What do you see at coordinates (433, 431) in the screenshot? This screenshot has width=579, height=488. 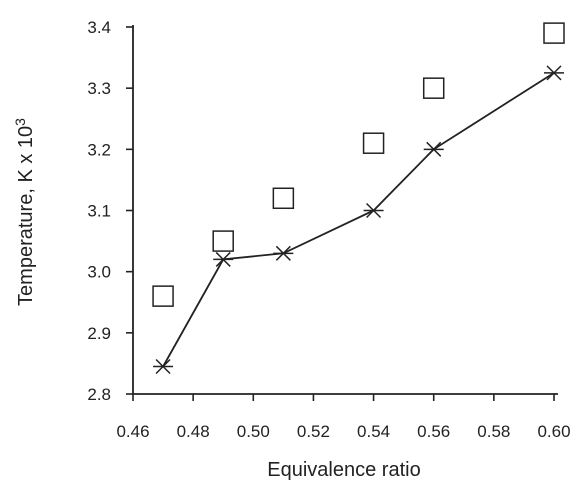 I see `x-tick-label: 0.56` at bounding box center [433, 431].